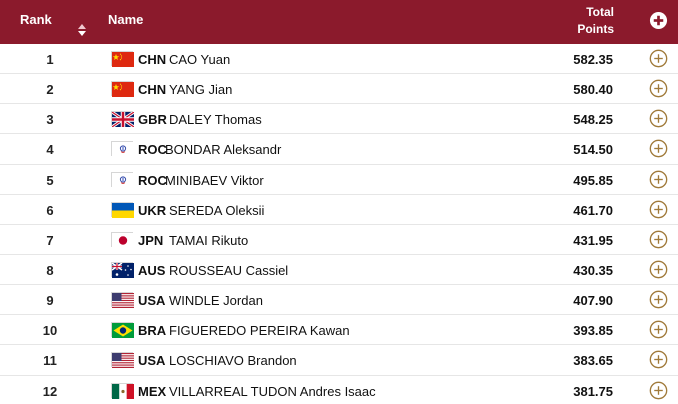  I want to click on athlete-name: MINIBAEV Viktor, so click(214, 180).